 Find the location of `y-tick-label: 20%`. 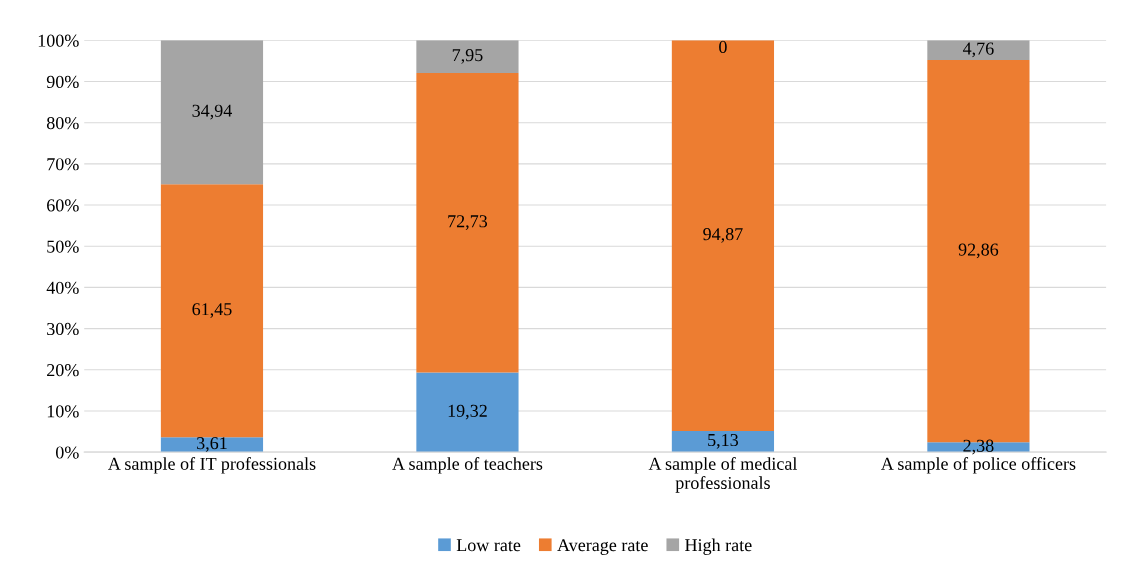

y-tick-label: 20% is located at coordinates (63, 370).